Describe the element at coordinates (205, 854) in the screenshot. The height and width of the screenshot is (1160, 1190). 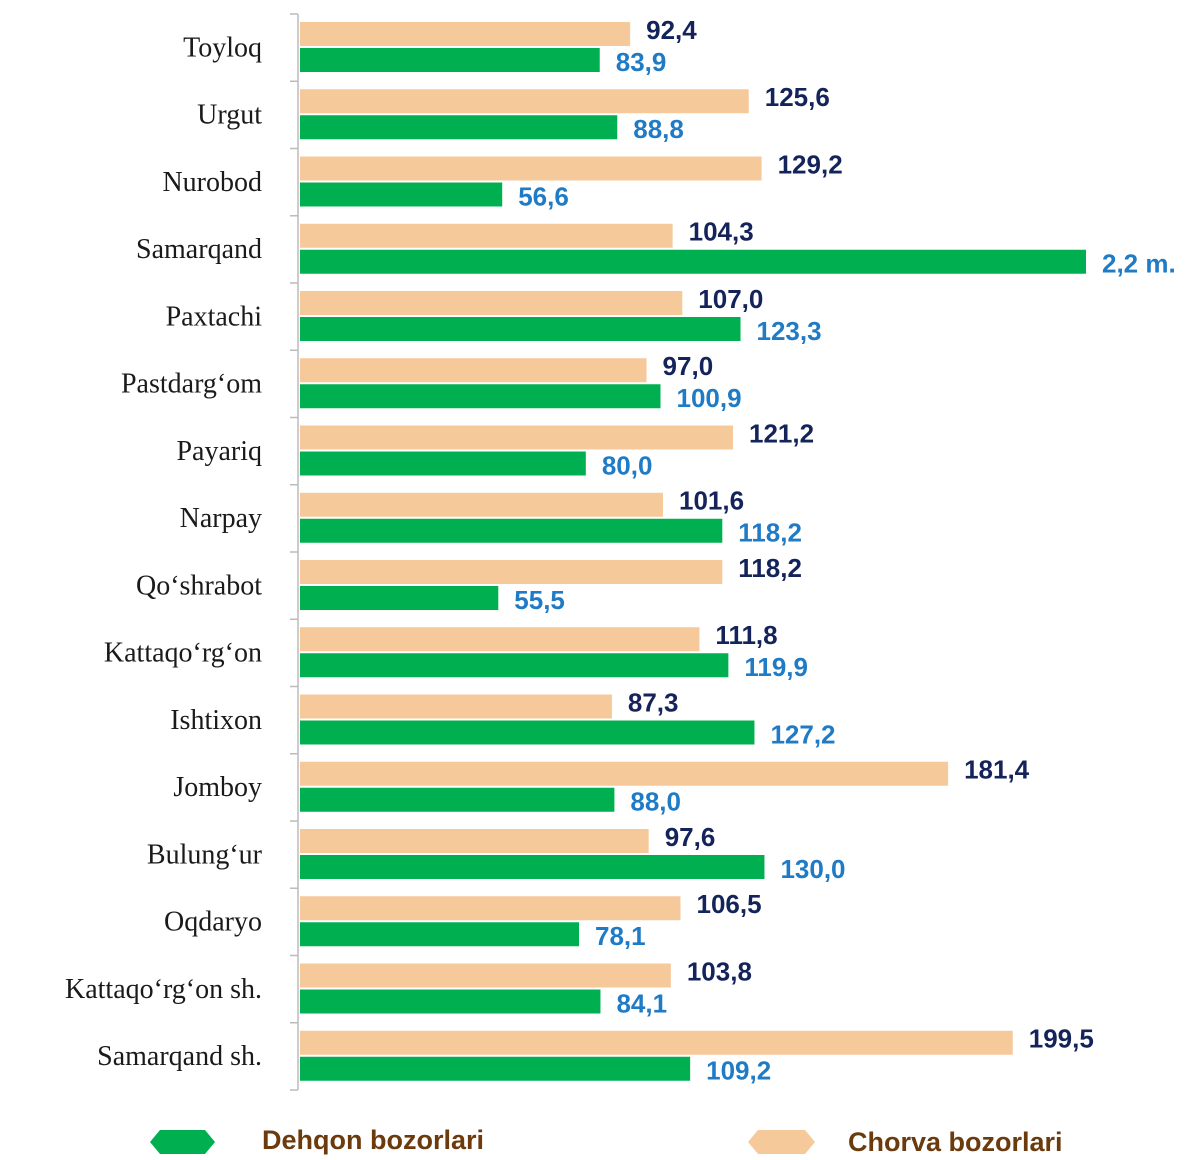
I see `category-label: Bulung‘ur` at that location.